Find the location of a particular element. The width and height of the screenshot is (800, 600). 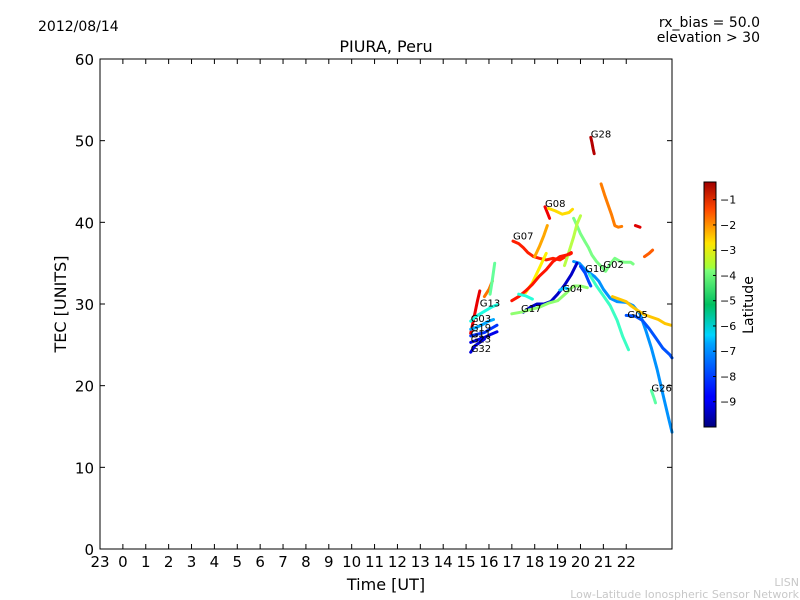

series-g24 is located at coordinates (525, 296).